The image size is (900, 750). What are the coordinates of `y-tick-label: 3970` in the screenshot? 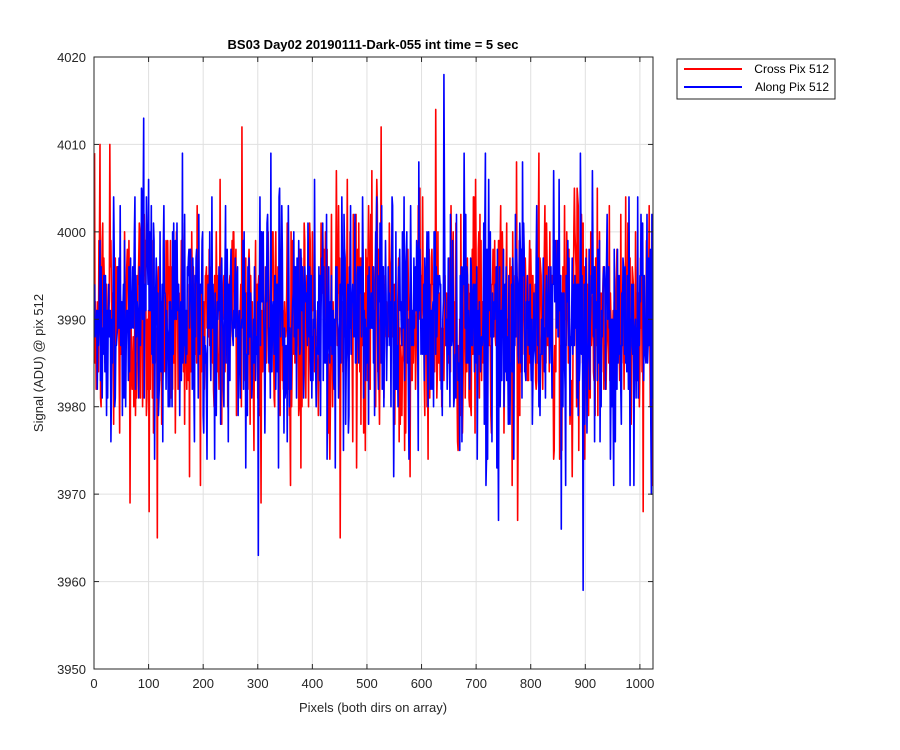 It's located at (71, 494).